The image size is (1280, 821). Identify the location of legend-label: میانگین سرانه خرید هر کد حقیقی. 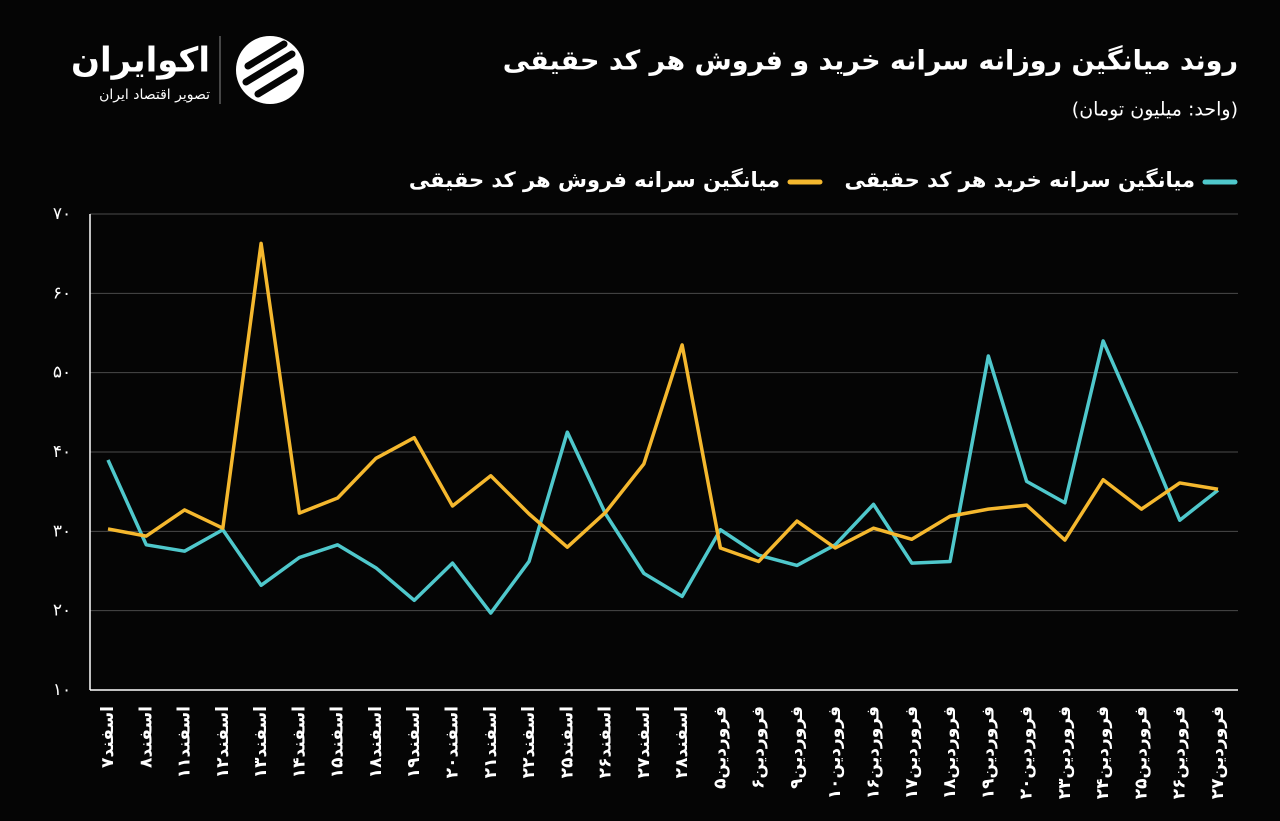
(1020, 179).